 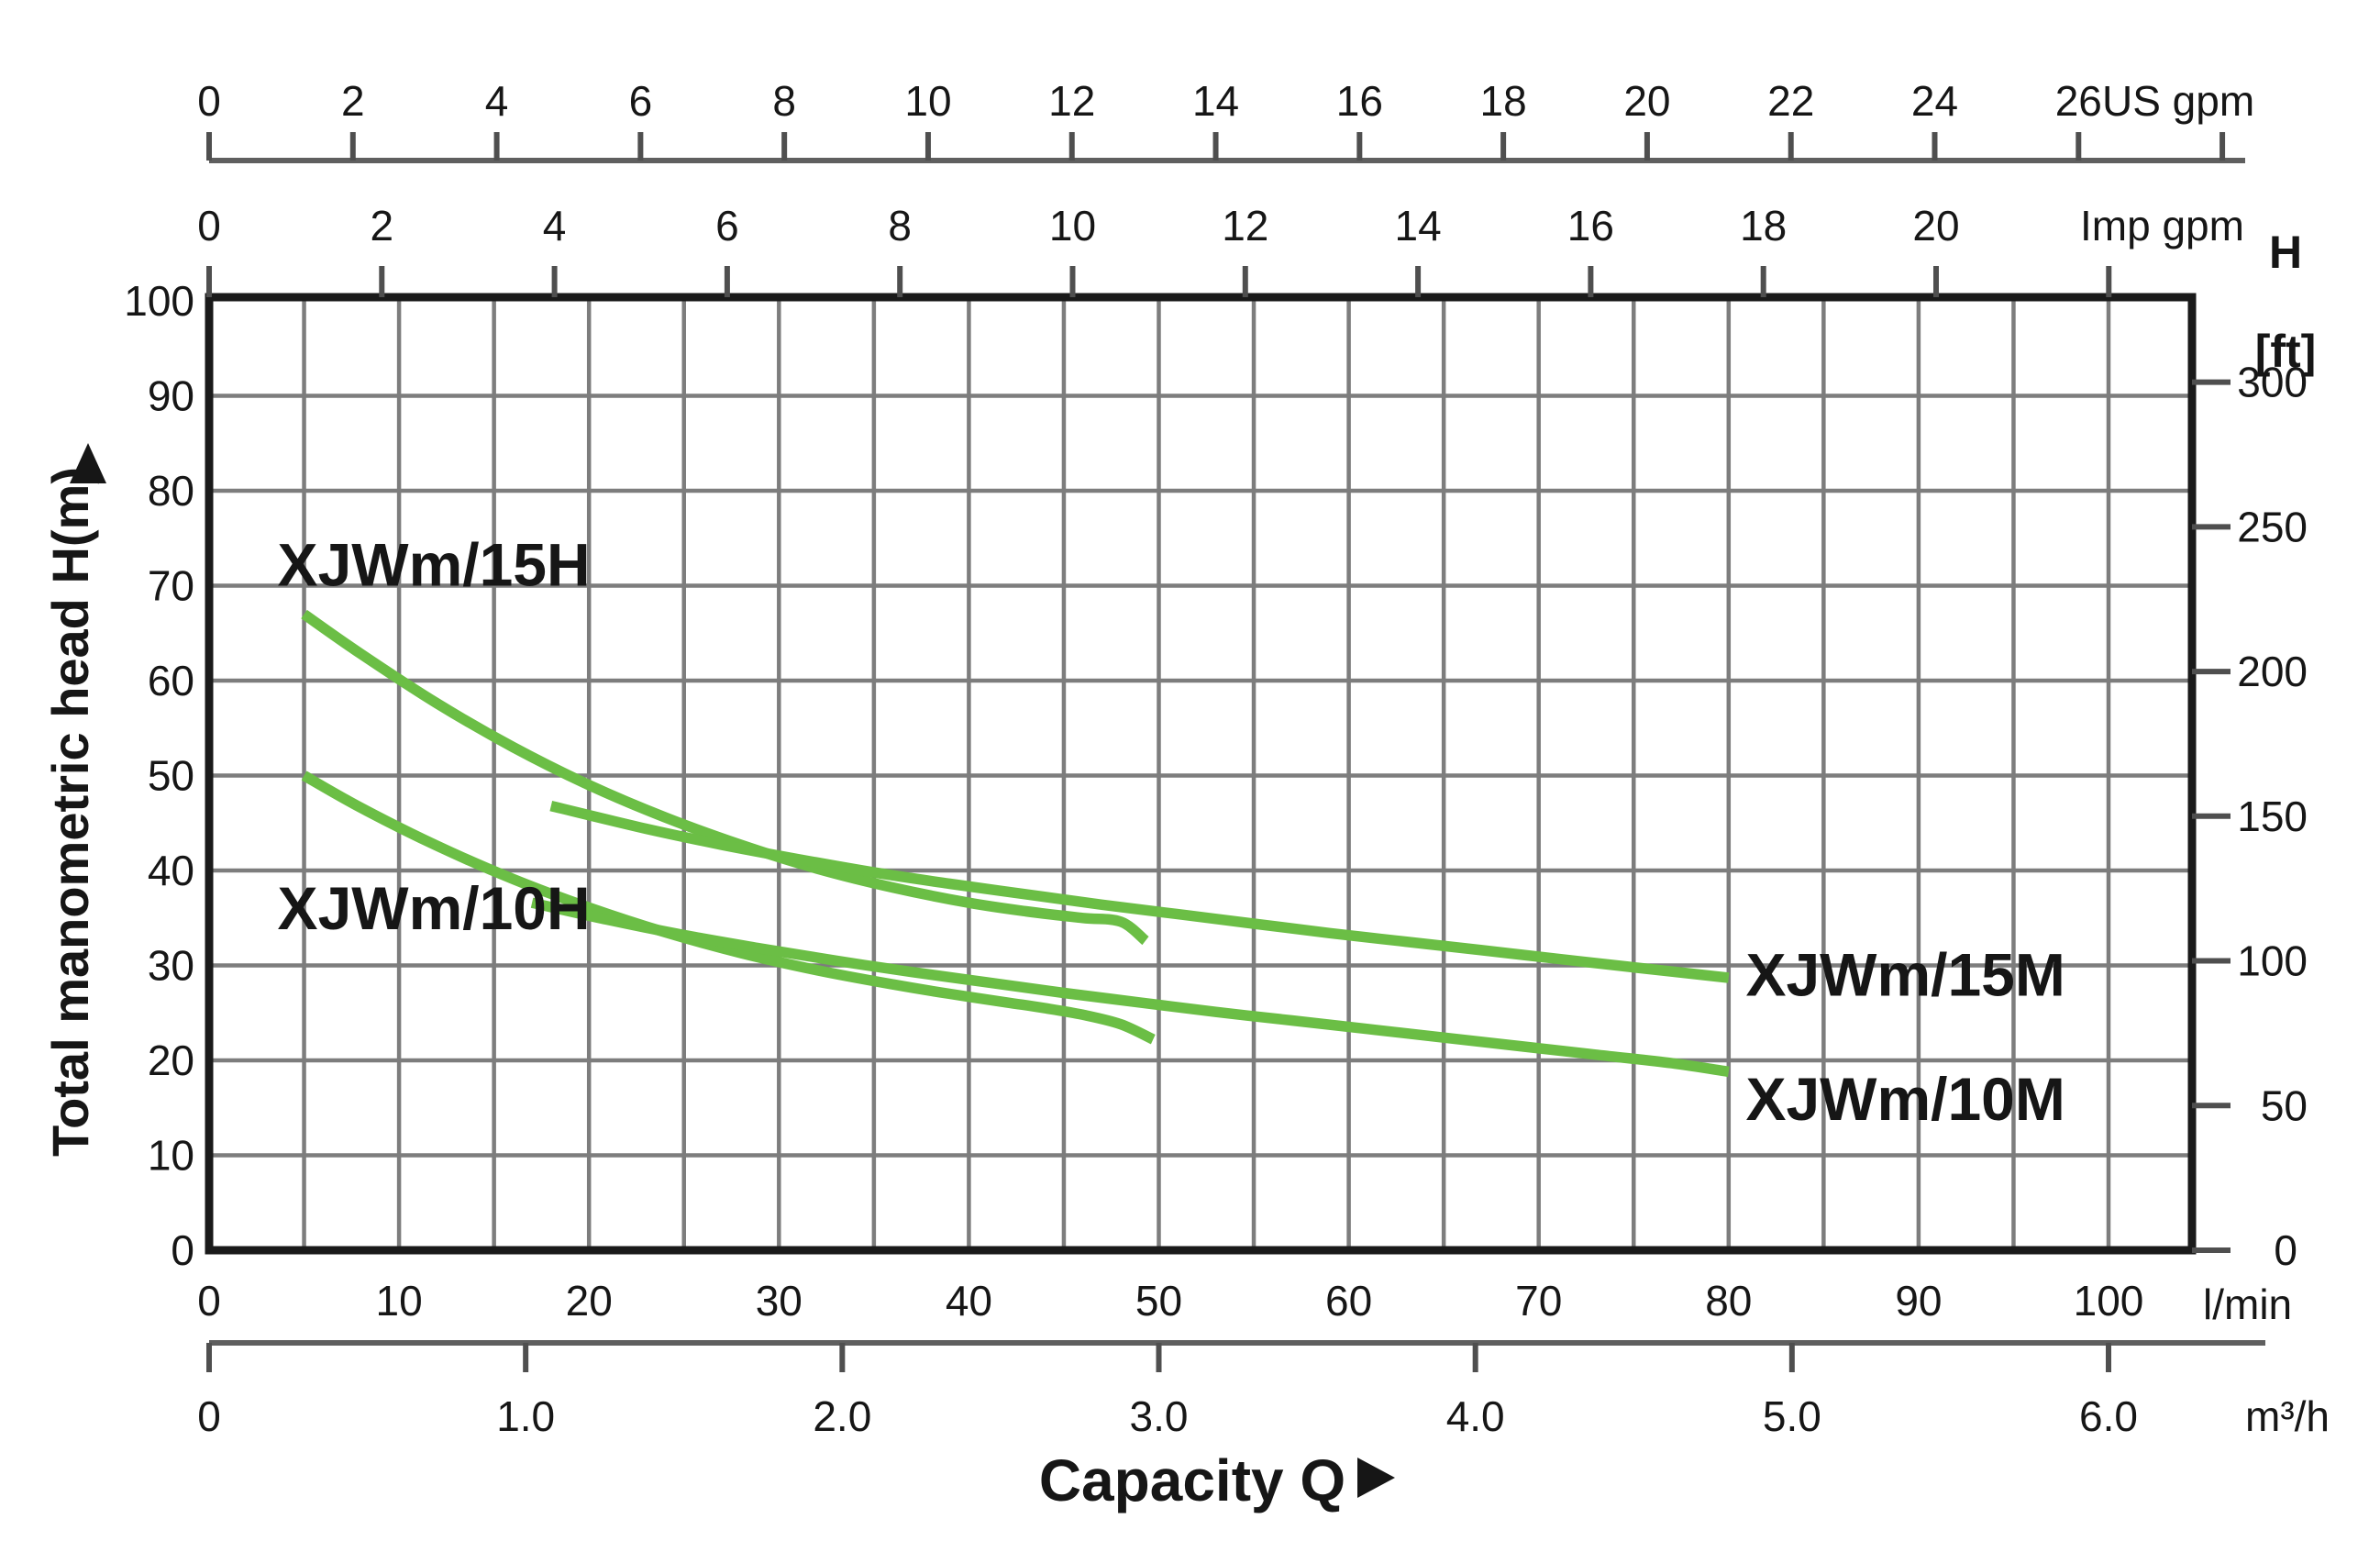 I want to click on us-gpm-tick-label: 0, so click(x=209, y=101).